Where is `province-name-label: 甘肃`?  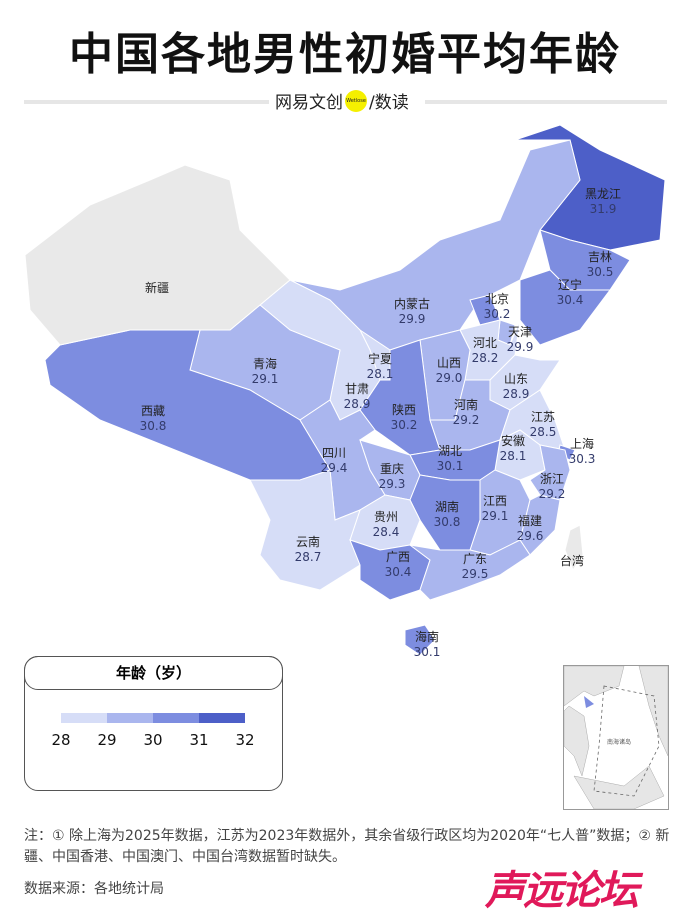 province-name-label: 甘肃 is located at coordinates (357, 389).